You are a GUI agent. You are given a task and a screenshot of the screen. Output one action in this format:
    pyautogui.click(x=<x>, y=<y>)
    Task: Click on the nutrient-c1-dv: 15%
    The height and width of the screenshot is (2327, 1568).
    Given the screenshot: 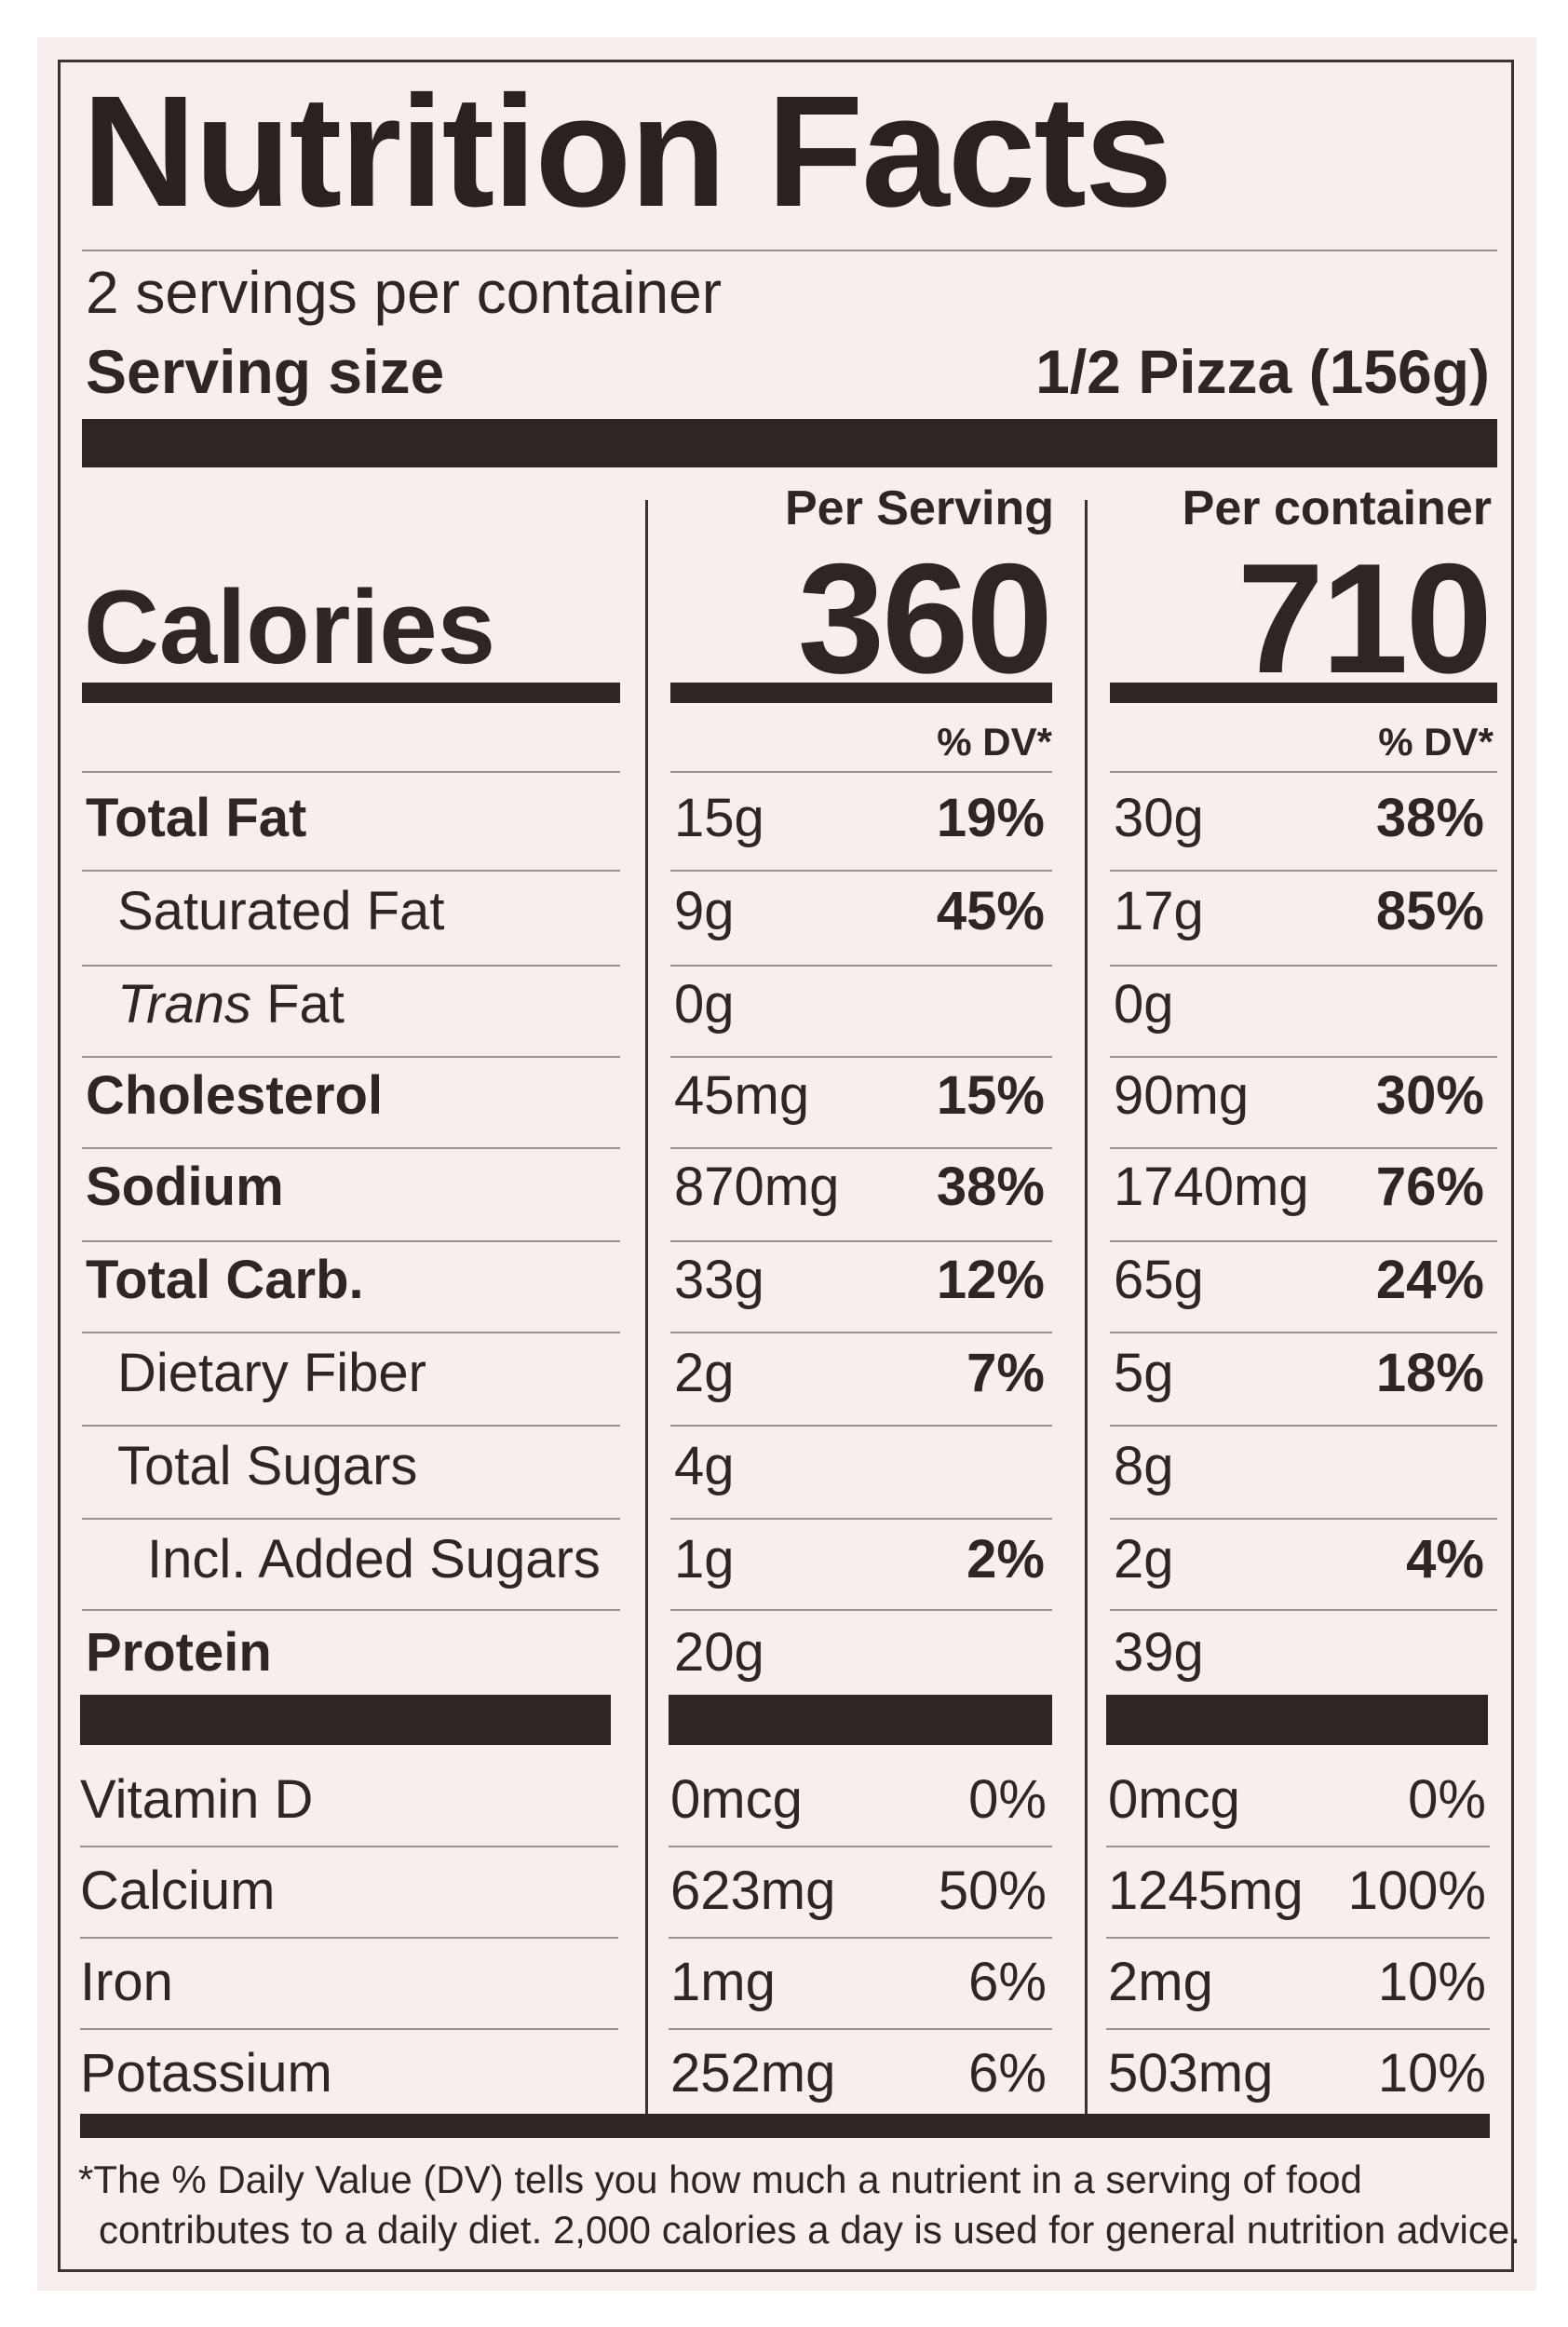 What is the action you would take?
    pyautogui.click(x=990, y=1096)
    